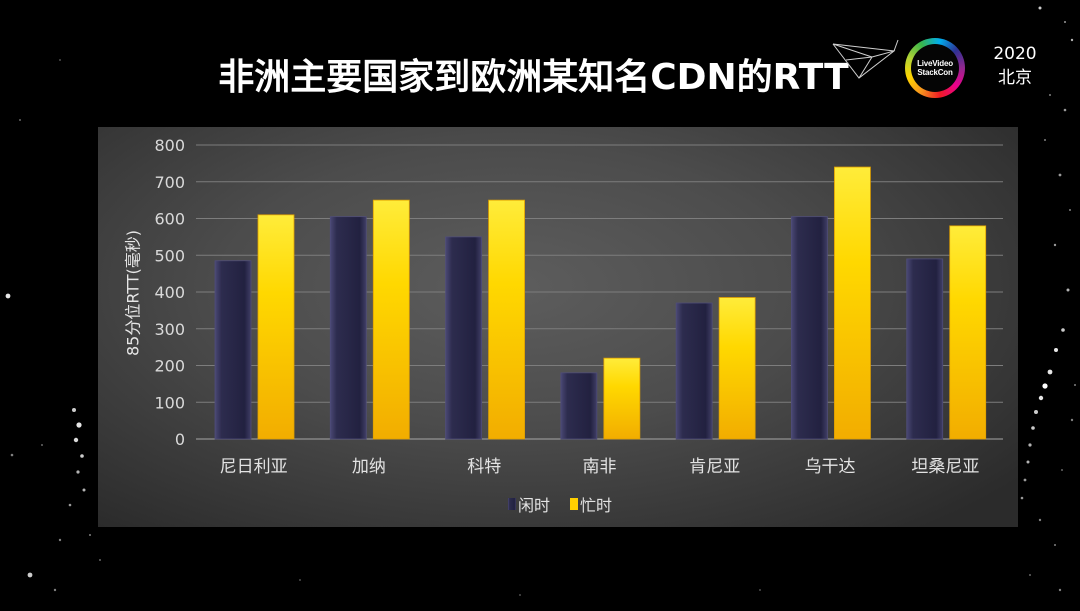 The width and height of the screenshot is (1080, 611). What do you see at coordinates (935, 63) in the screenshot?
I see `logo-text-line1: LiveVideo` at bounding box center [935, 63].